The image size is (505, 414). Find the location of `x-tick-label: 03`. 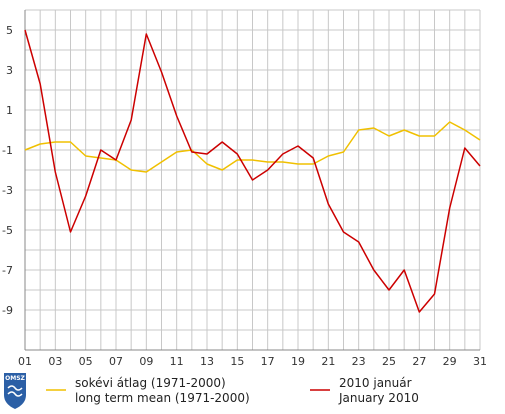

x-tick-label: 03 is located at coordinates (55, 361).